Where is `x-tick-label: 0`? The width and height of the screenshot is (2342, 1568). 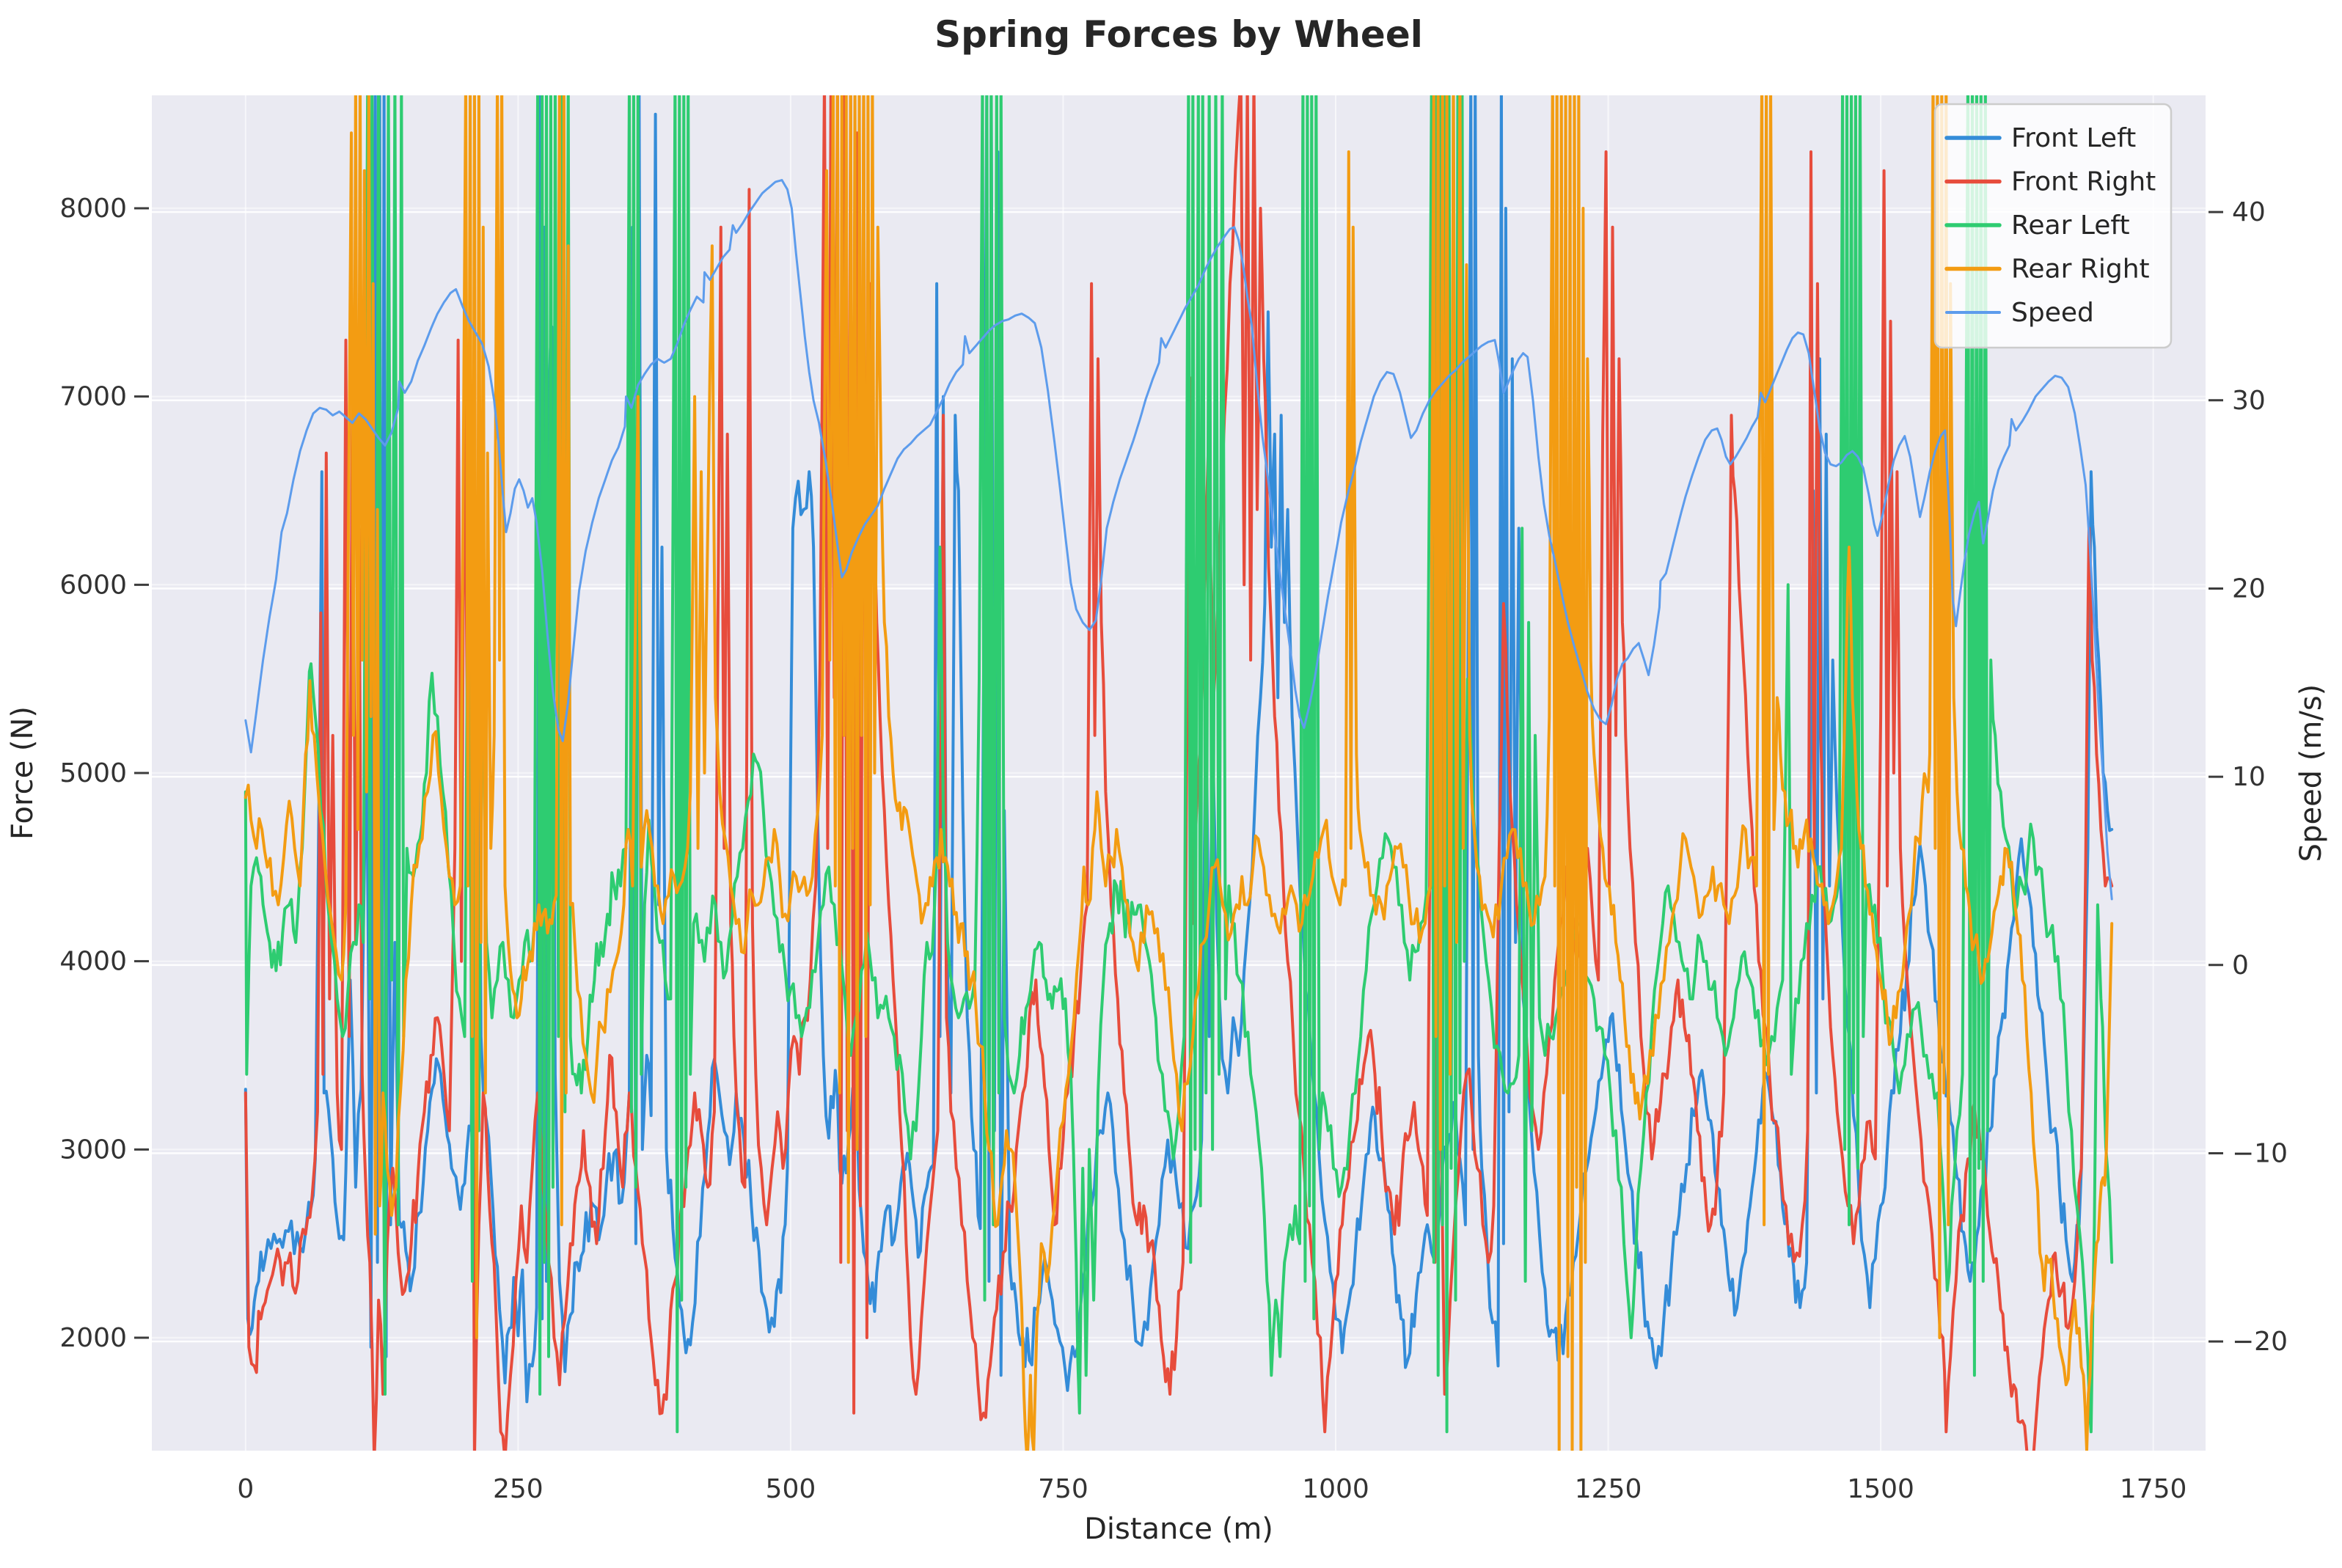 x-tick-label: 0 is located at coordinates (245, 1489).